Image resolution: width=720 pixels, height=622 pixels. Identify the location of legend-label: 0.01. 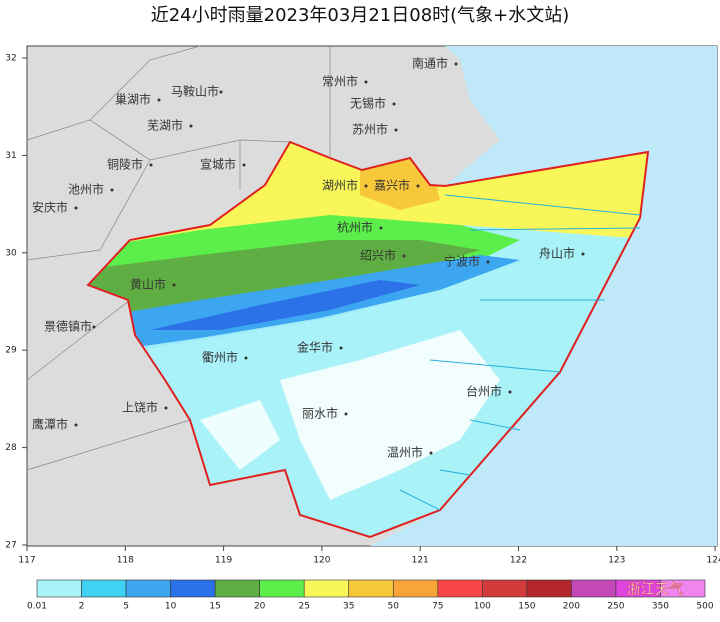
(37, 607).